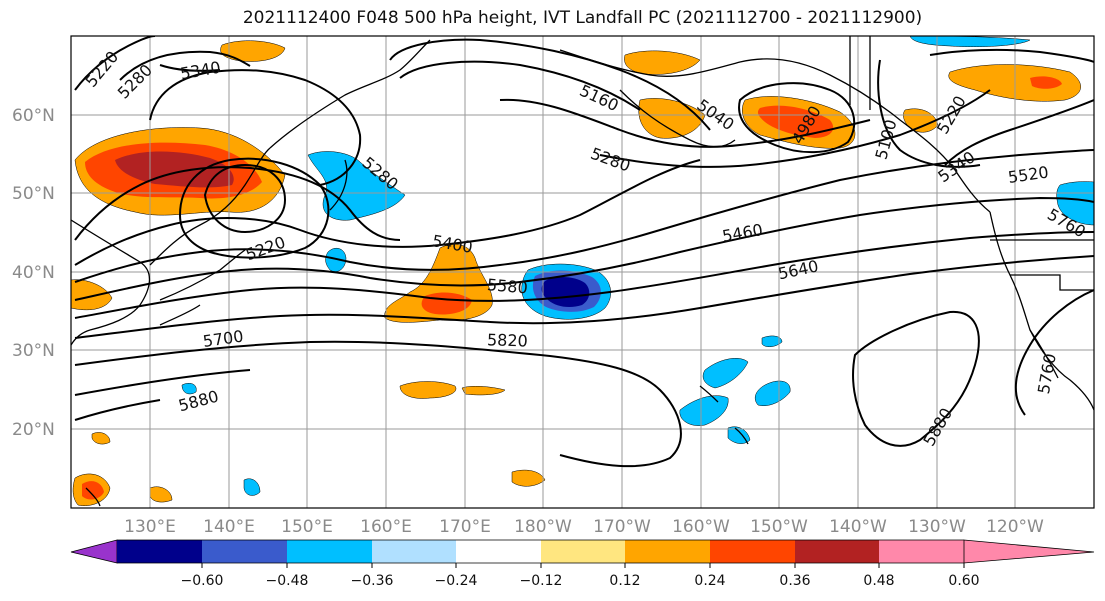 This screenshot has height=601, width=1105. I want to click on lat-label: 40°N, so click(33, 273).